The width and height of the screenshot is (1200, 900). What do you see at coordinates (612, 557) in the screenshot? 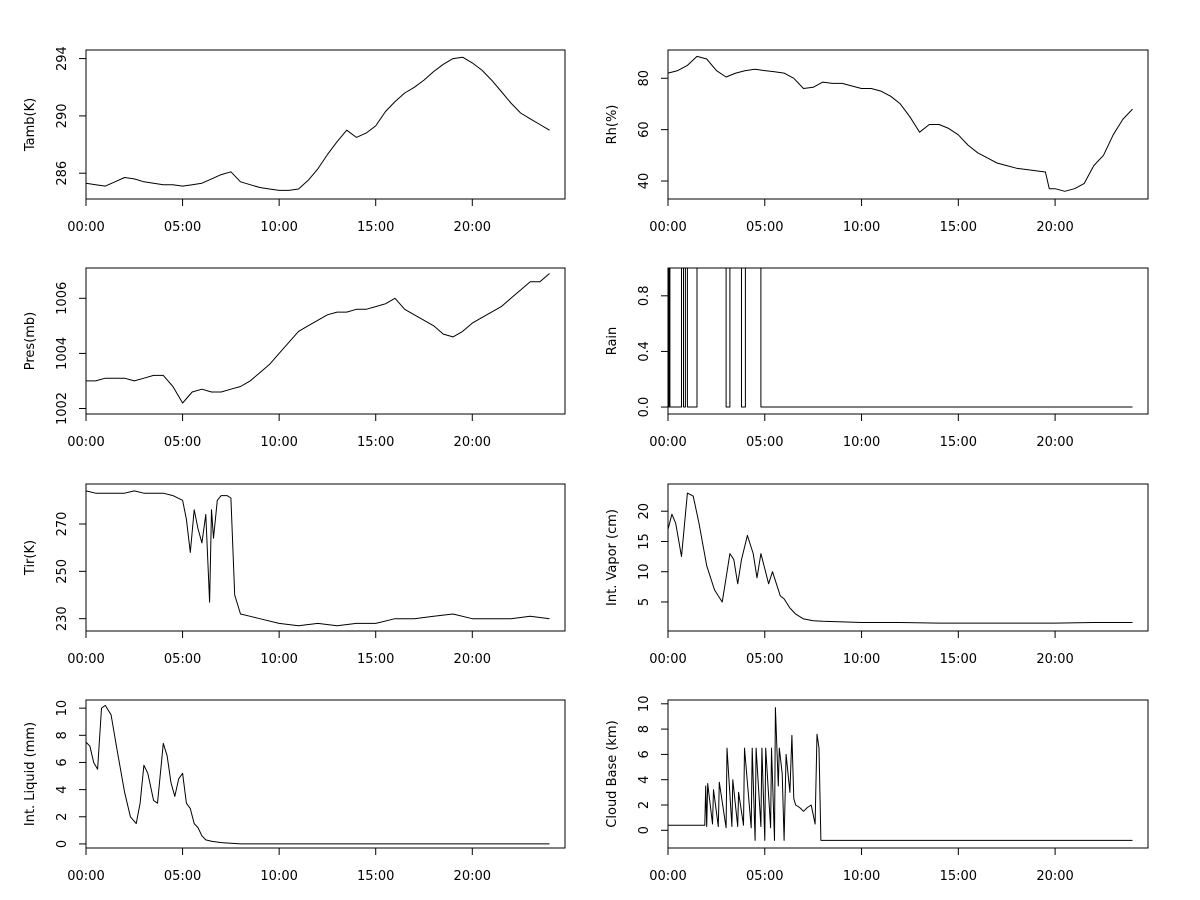
I see `y-axis-label: Int. Vapor (cm)` at bounding box center [612, 557].